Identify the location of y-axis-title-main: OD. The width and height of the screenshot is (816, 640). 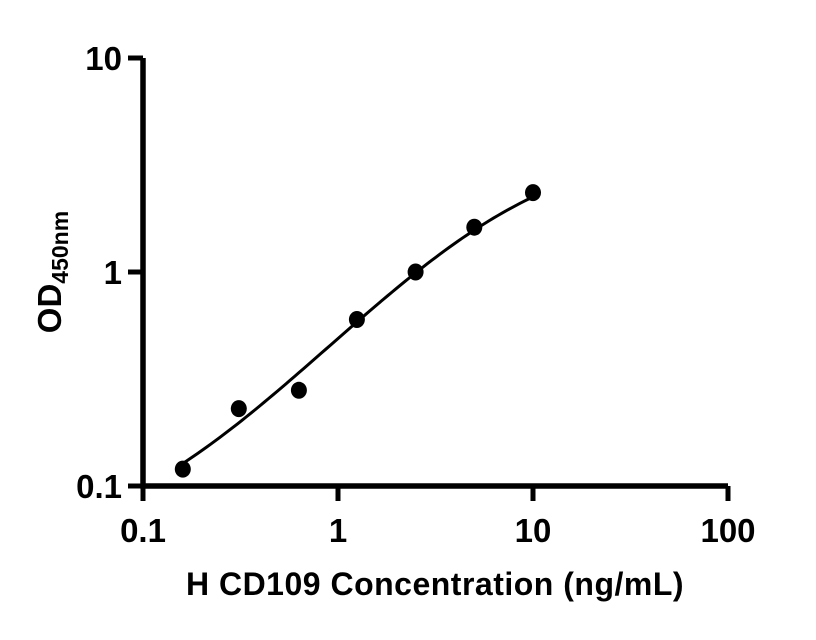
(49, 309).